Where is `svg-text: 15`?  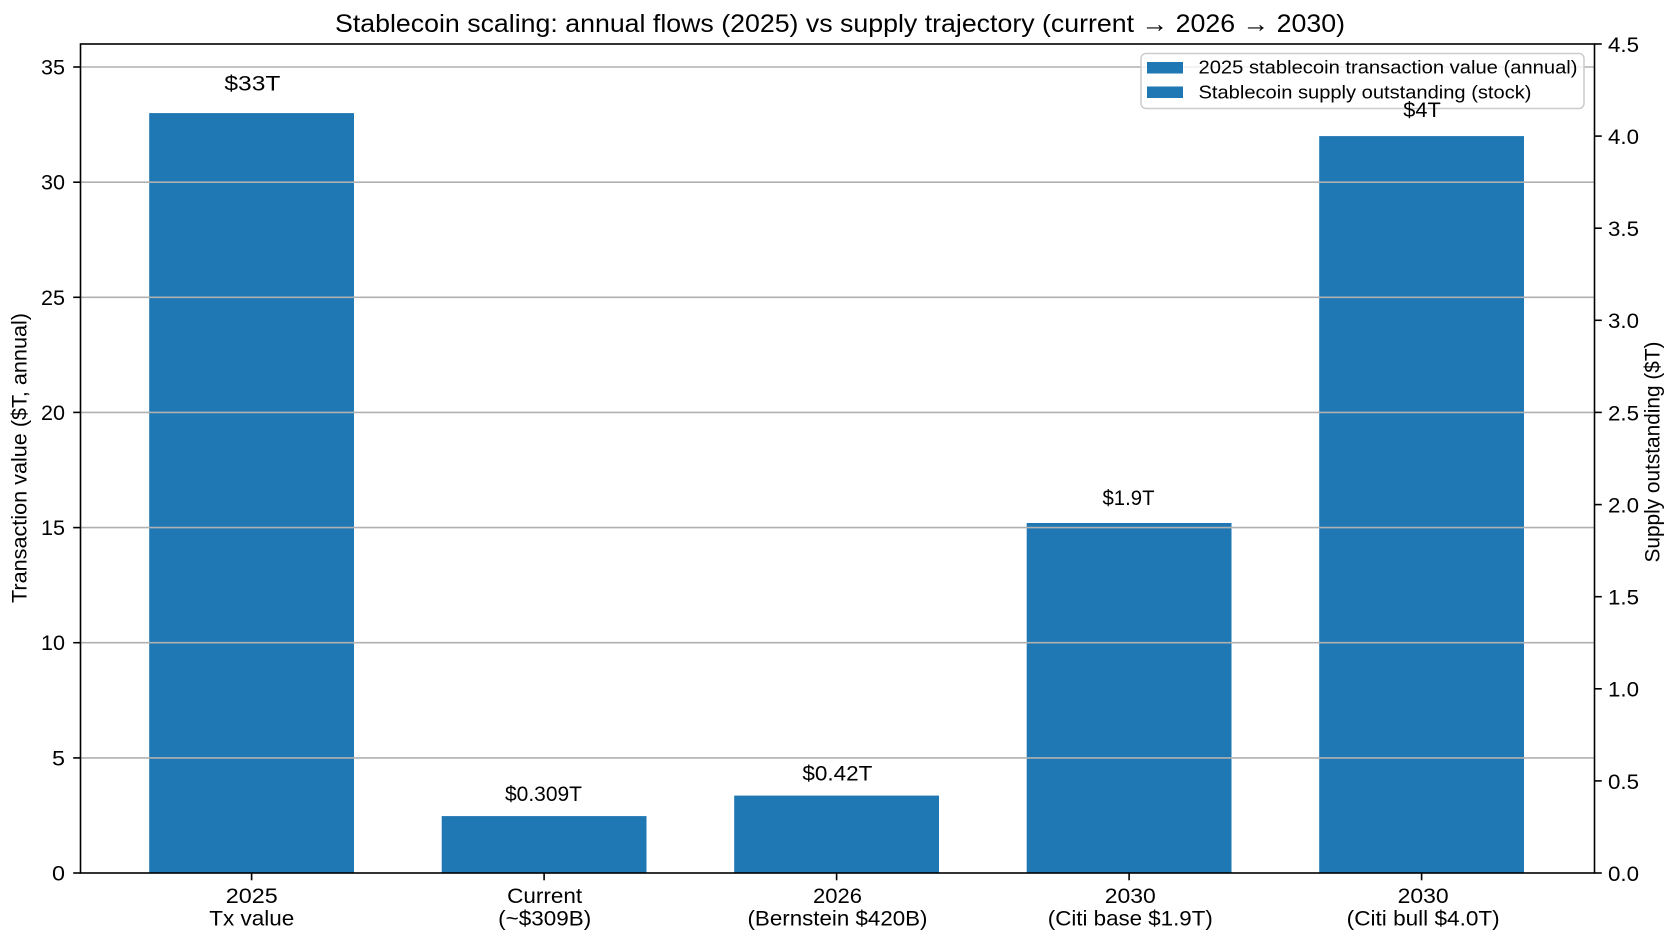
svg-text: 15 is located at coordinates (53, 528).